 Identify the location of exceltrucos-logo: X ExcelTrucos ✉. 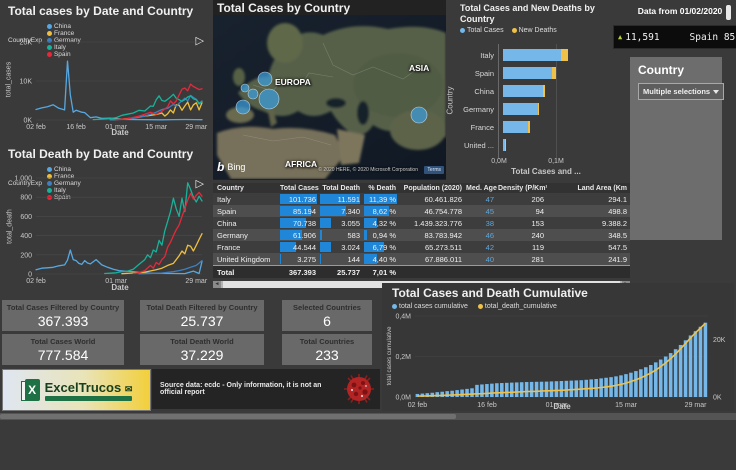
(76, 390).